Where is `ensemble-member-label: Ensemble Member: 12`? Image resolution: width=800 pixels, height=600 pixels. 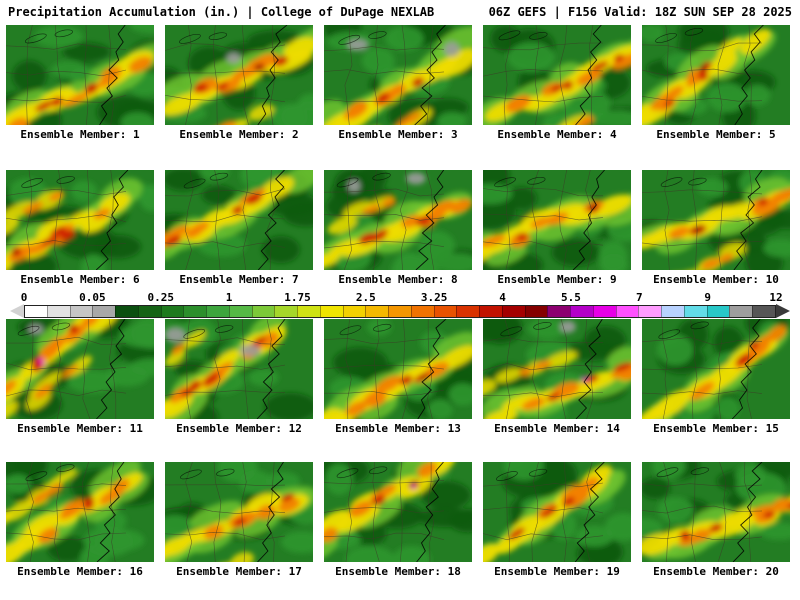
ensemble-member-label: Ensemble Member: 12 is located at coordinates (239, 428).